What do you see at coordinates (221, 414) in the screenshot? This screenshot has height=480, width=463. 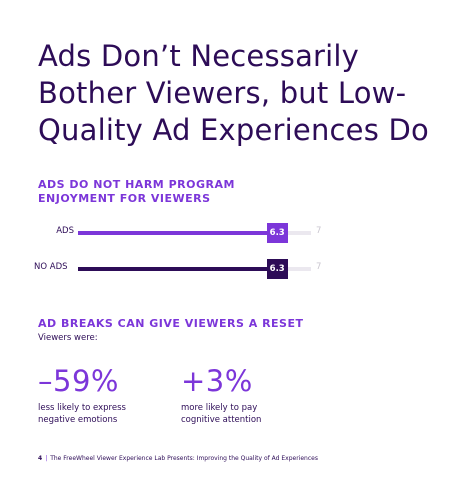 I see `stat-description: more likely to pay cognitive attention` at bounding box center [221, 414].